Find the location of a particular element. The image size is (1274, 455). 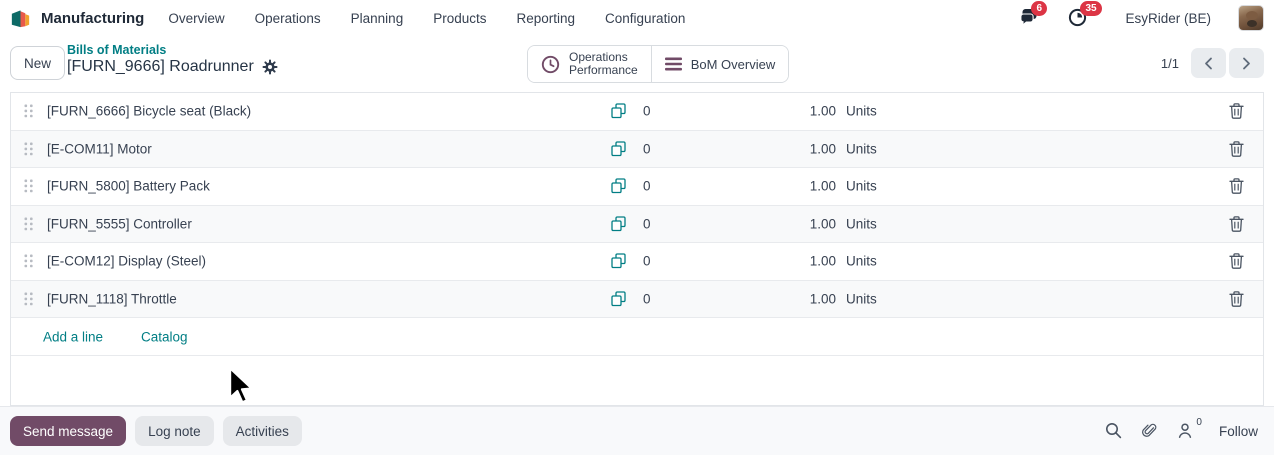

followers-button: 0 is located at coordinates (1189, 428).